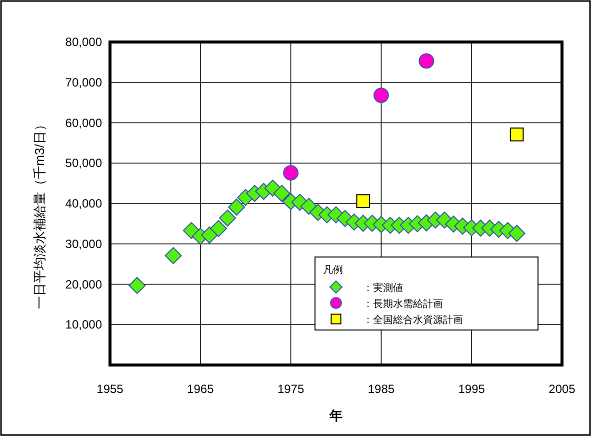  What do you see at coordinates (83, 284) in the screenshot?
I see `y-tick-label: 20,000` at bounding box center [83, 284].